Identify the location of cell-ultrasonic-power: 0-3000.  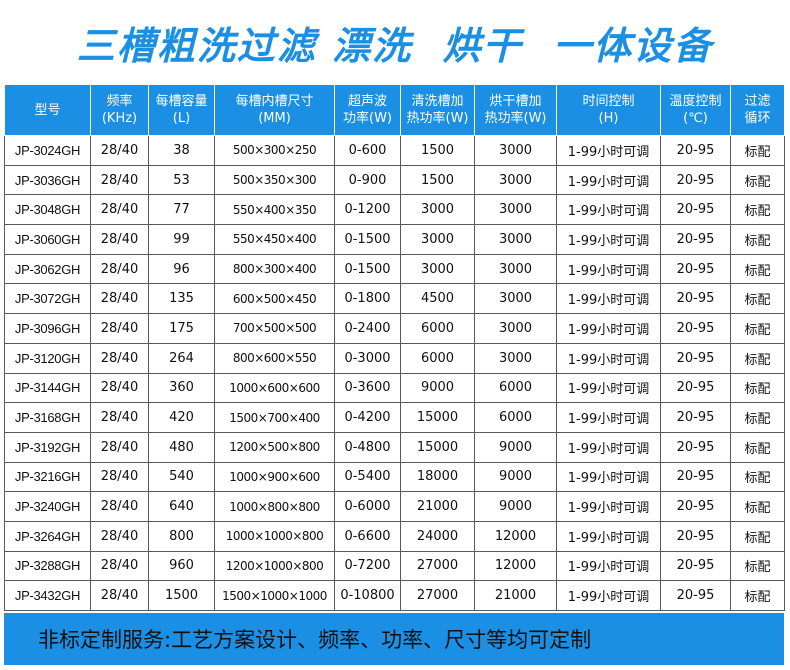
(367, 358).